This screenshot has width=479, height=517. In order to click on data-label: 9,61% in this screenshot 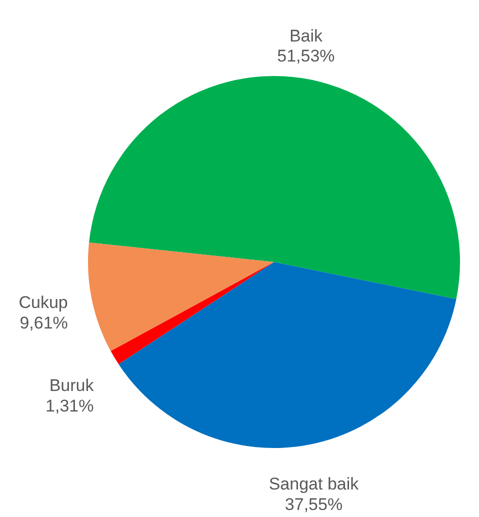, I will do `click(44, 323)`.